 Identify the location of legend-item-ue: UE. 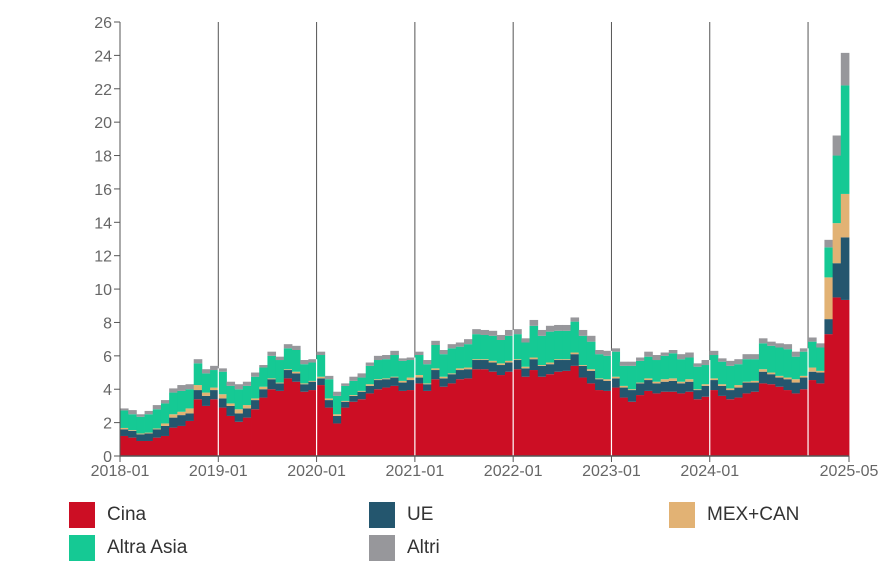
(401, 515).